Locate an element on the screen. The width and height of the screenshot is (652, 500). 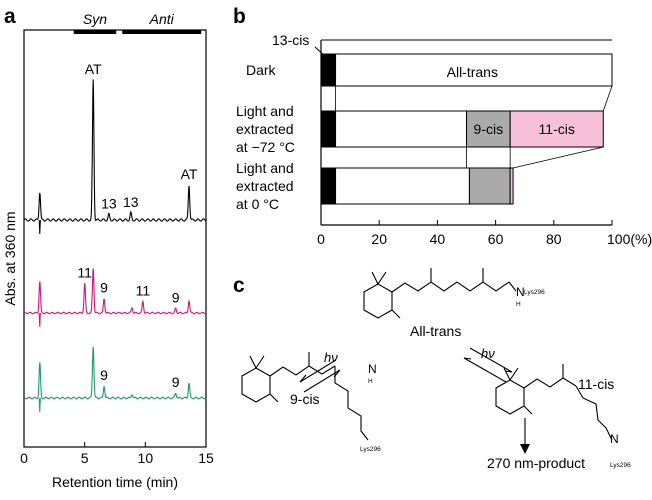
panel-b-label: b is located at coordinates (239, 16).